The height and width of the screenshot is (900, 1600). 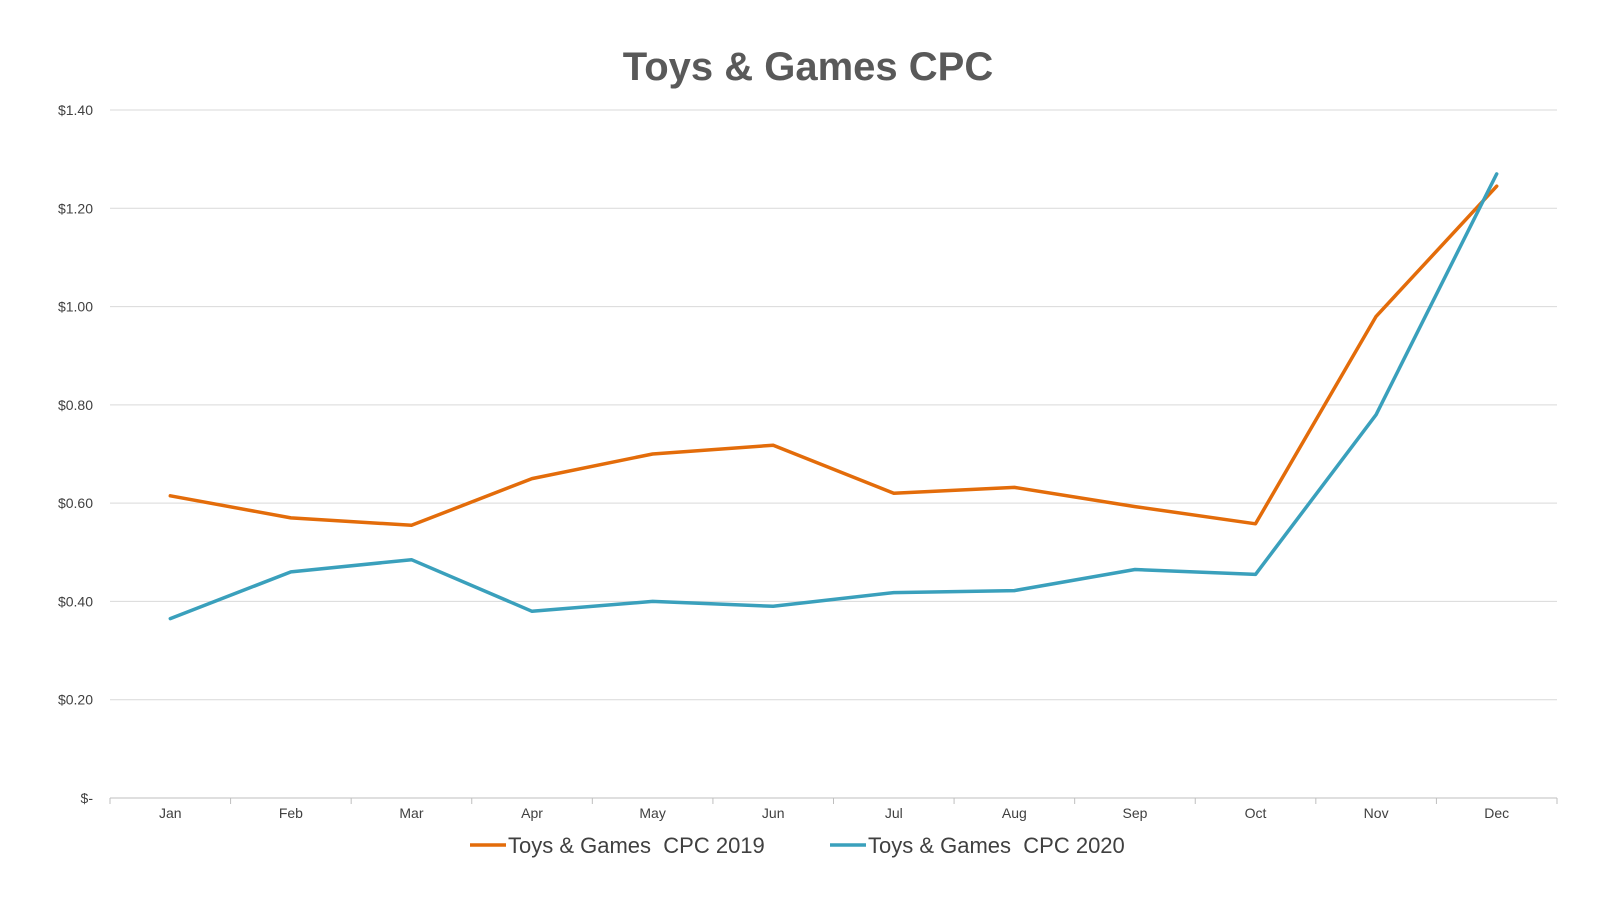 What do you see at coordinates (636, 845) in the screenshot?
I see `legend-label: Toys & Games CPC 2019` at bounding box center [636, 845].